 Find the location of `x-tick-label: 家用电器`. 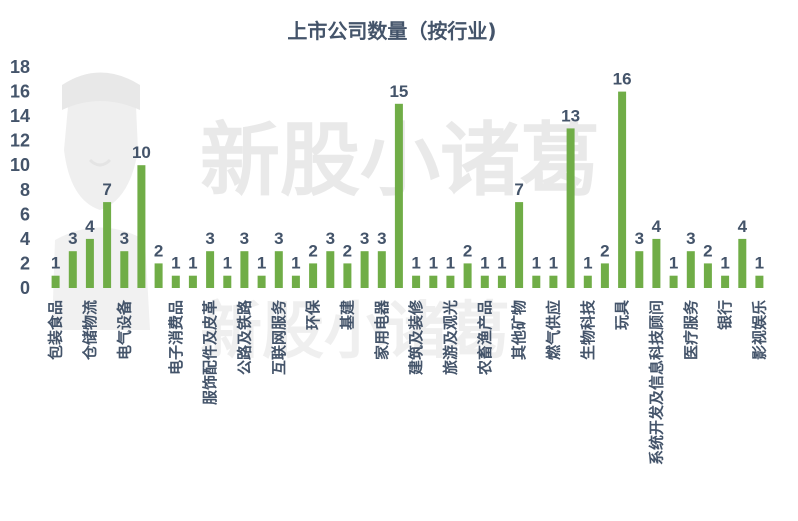

x-tick-label: 家用电器 is located at coordinates (382, 329).